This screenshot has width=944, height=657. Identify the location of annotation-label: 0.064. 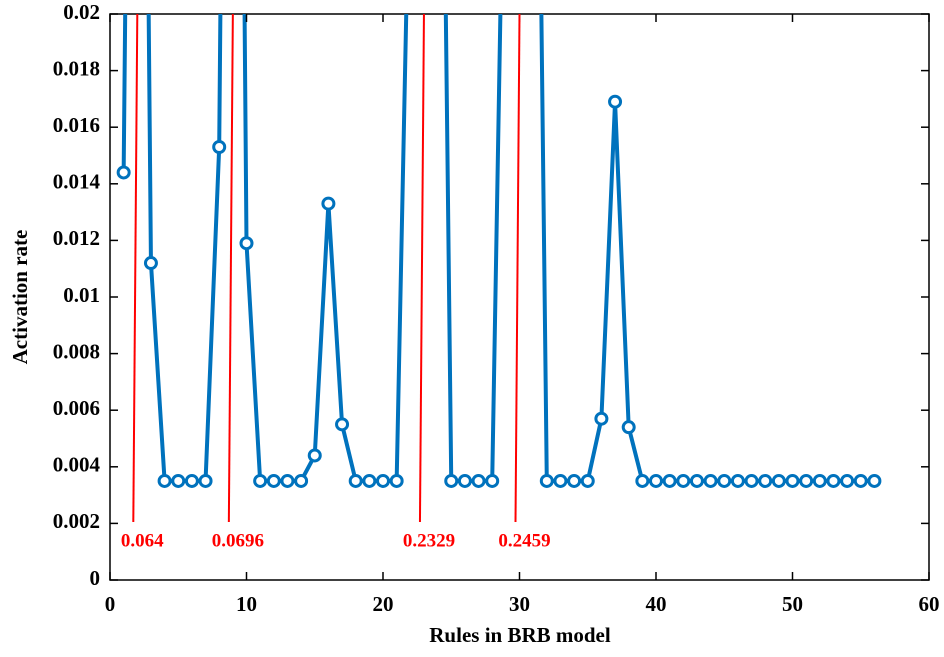
(142, 540).